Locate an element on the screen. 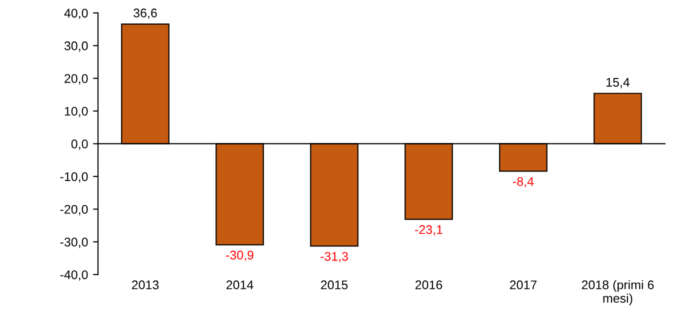 The width and height of the screenshot is (700, 323). data-label: 36,6 is located at coordinates (145, 13).